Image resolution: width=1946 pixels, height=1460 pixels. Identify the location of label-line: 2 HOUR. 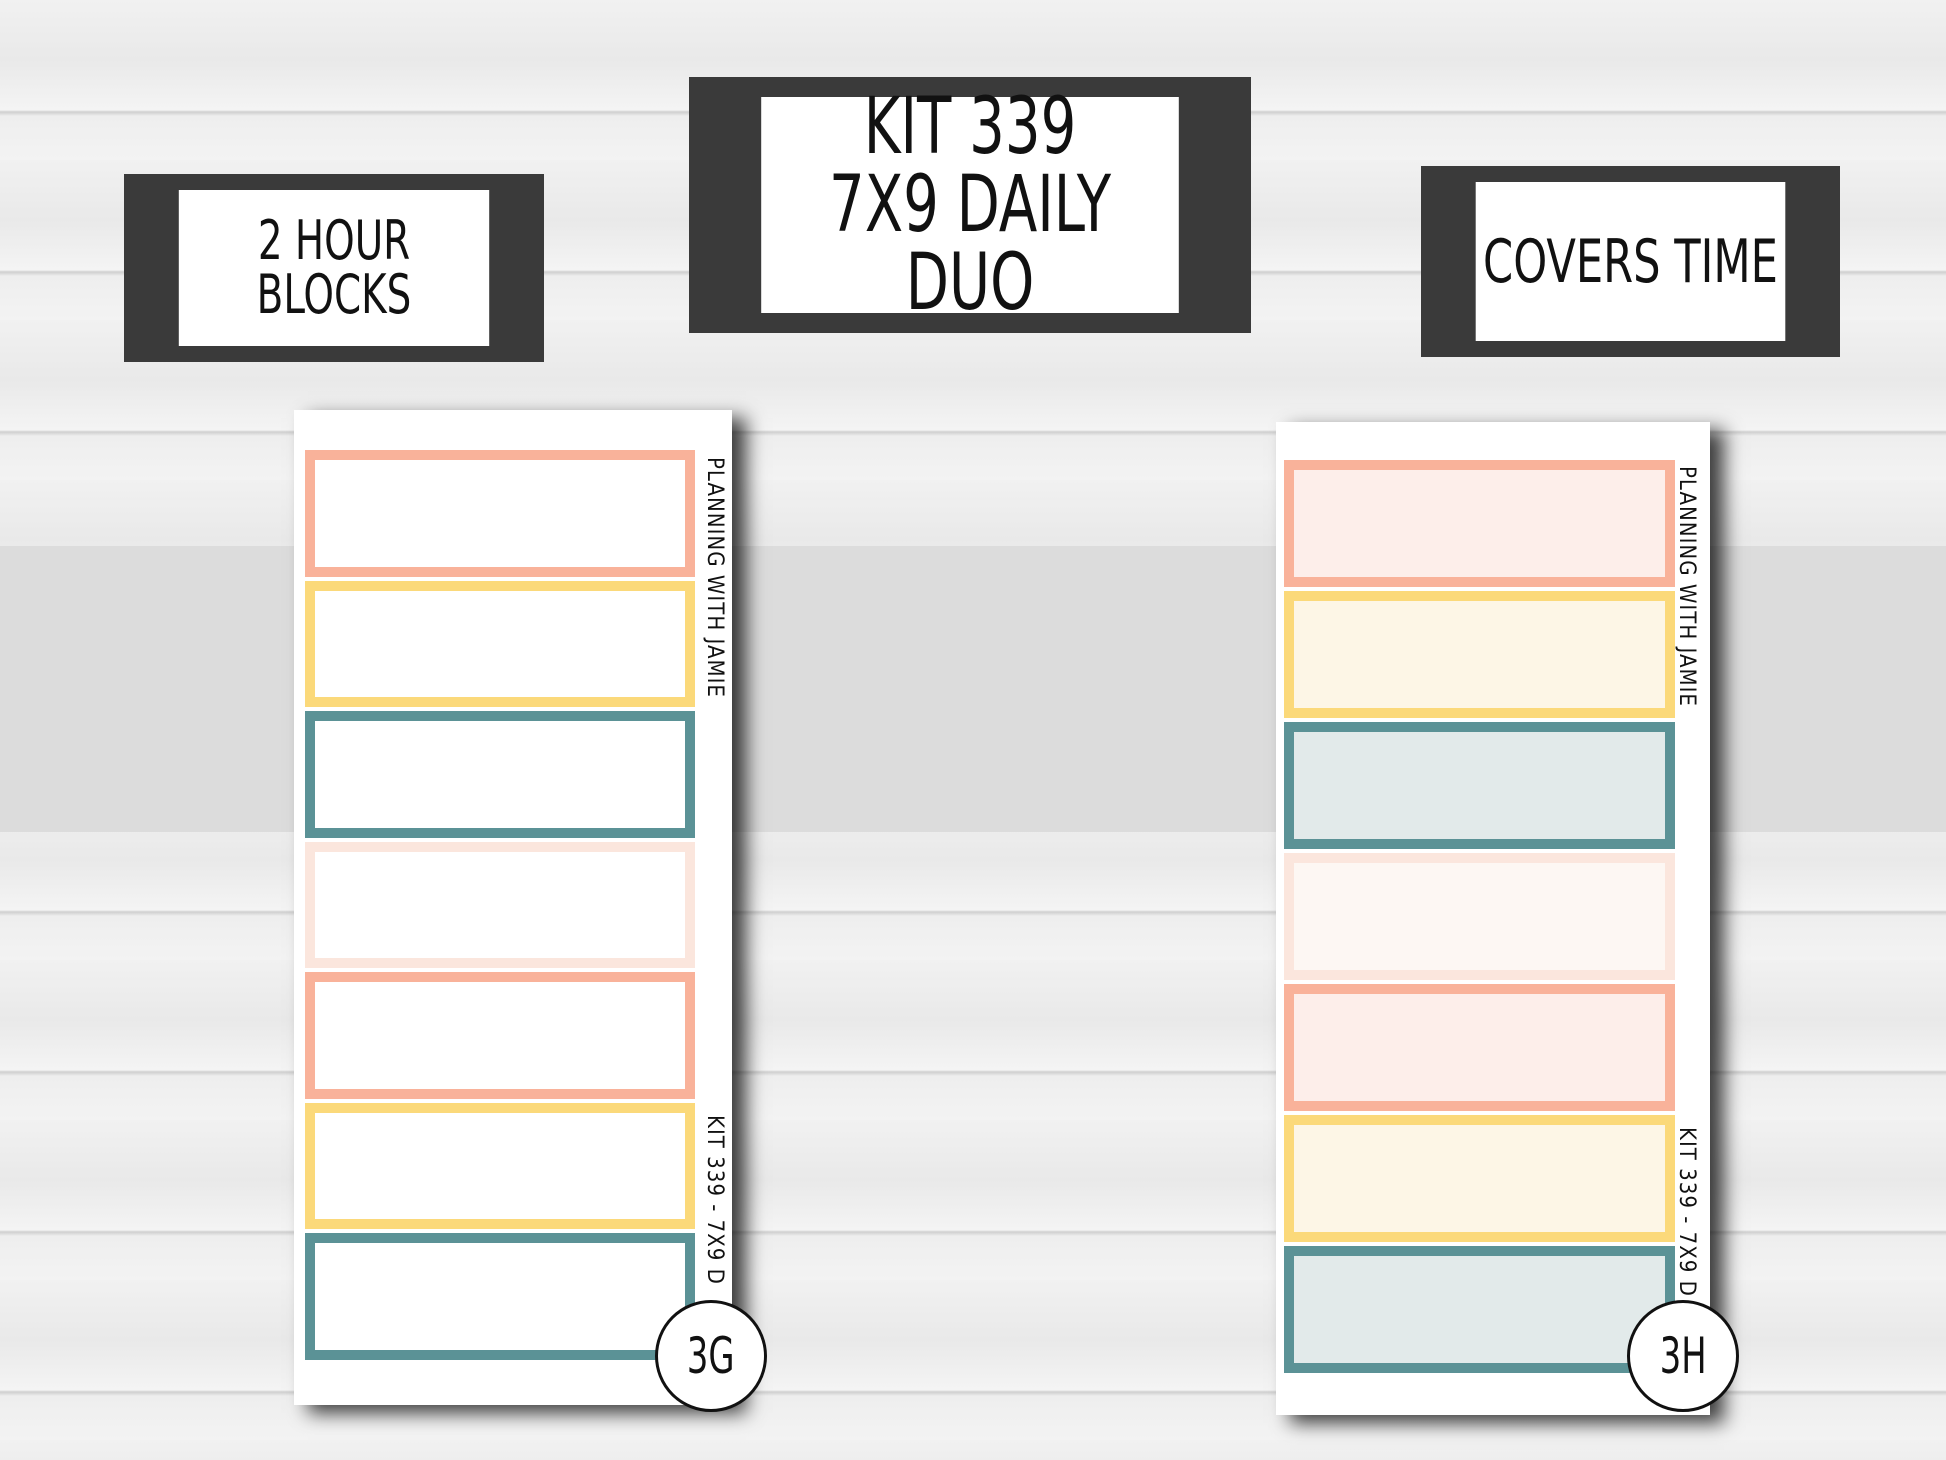
(334, 240).